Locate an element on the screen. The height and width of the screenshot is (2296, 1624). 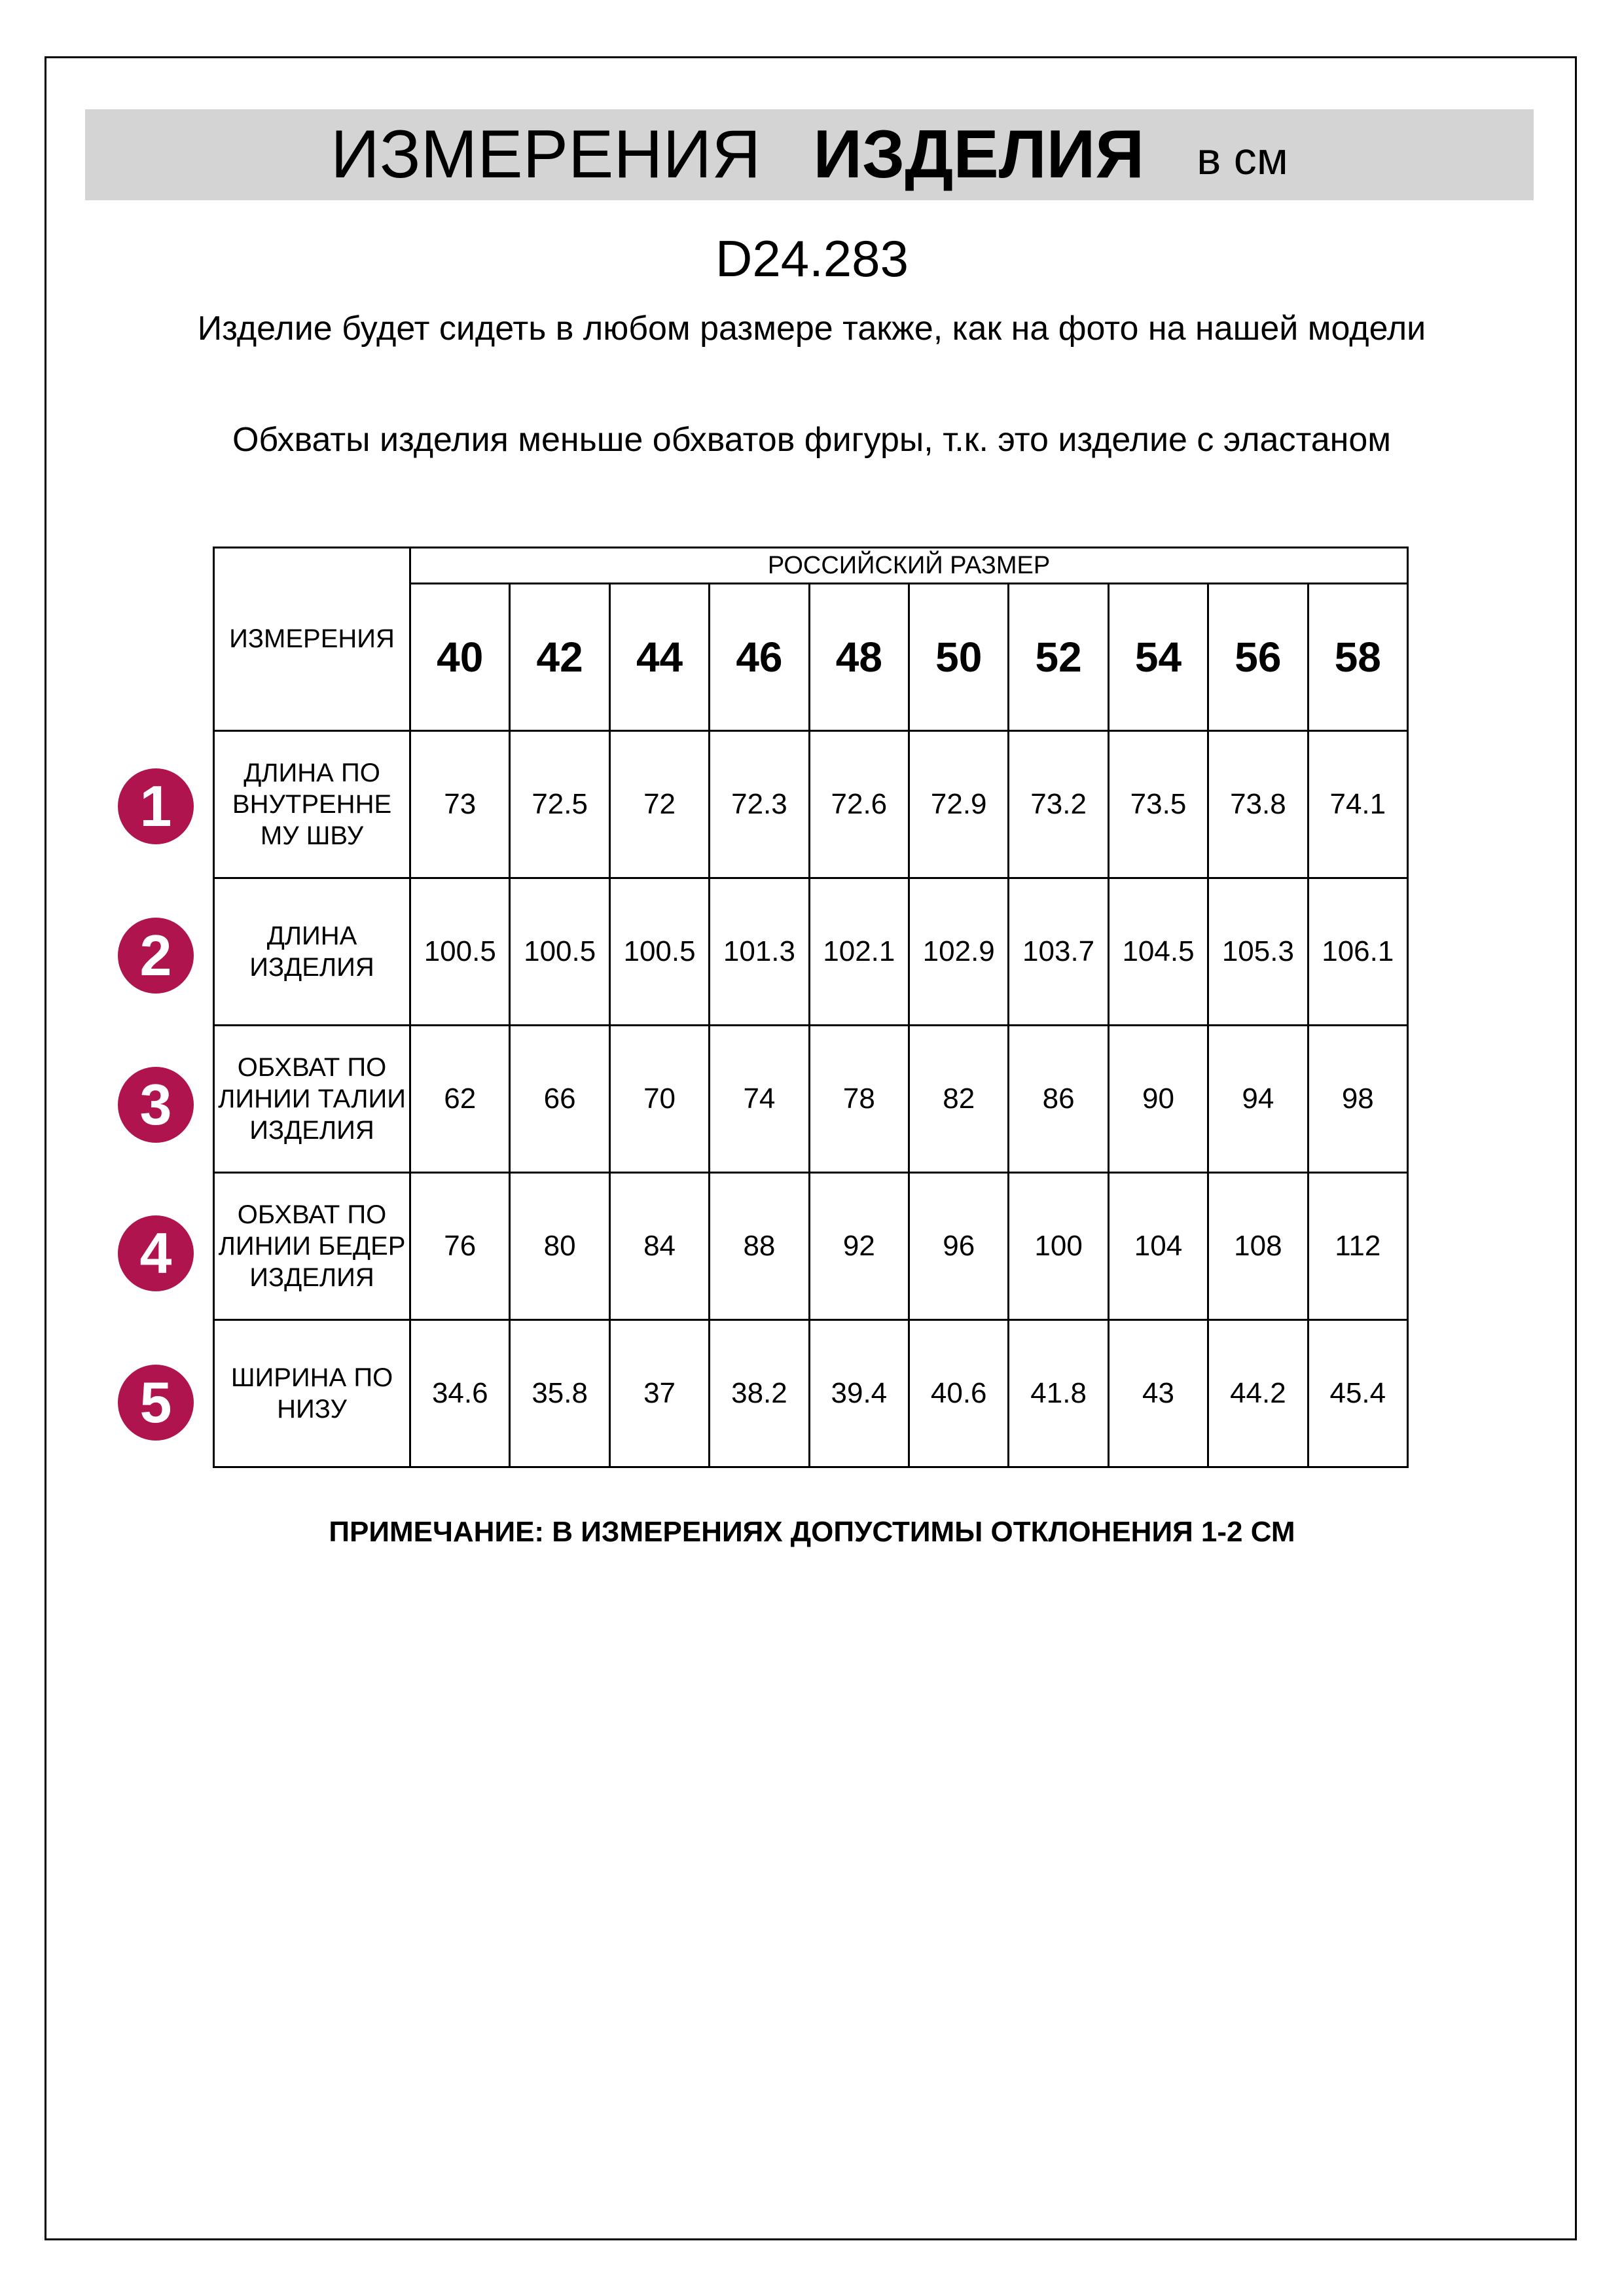
size-header: 56 is located at coordinates (1258, 657).